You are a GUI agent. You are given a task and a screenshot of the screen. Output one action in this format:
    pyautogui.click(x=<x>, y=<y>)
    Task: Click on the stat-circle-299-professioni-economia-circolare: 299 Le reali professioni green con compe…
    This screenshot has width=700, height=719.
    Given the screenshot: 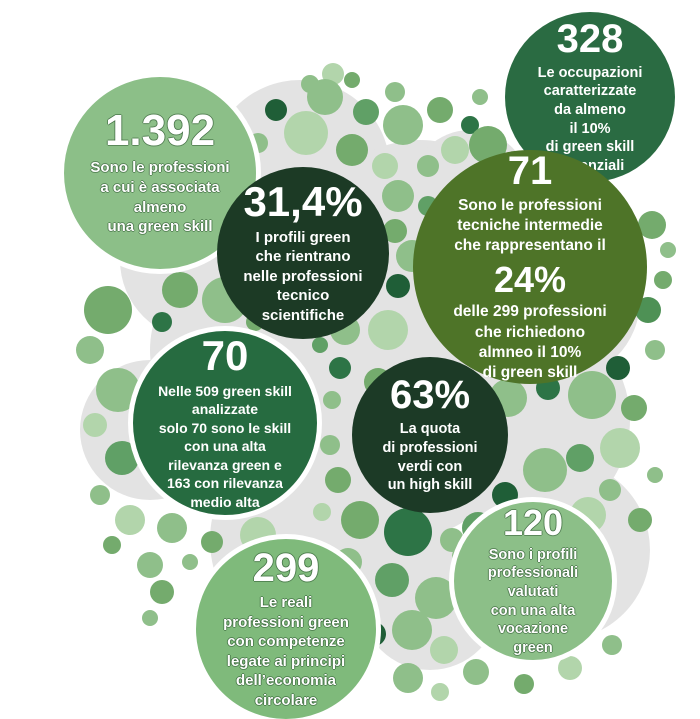 What is the action you would take?
    pyautogui.click(x=286, y=626)
    